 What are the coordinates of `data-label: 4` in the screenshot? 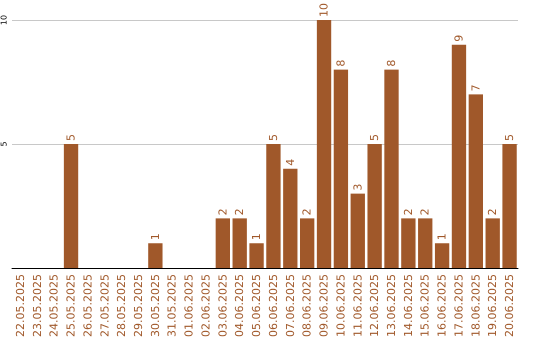 It's located at (290, 162).